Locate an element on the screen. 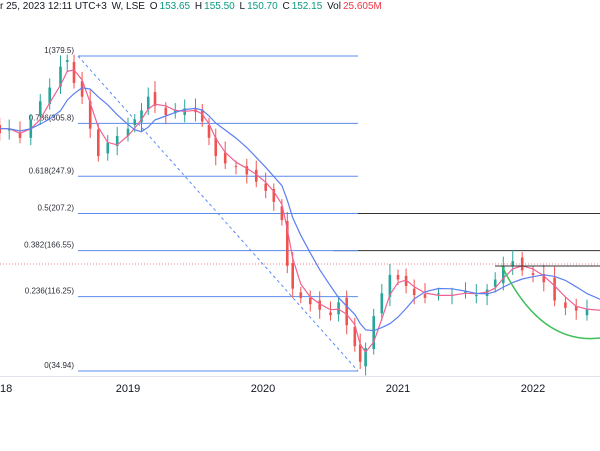 Image resolution: width=600 pixels, height=451 pixels. fib-level-label: 0.618(247.9) is located at coordinates (52, 170).